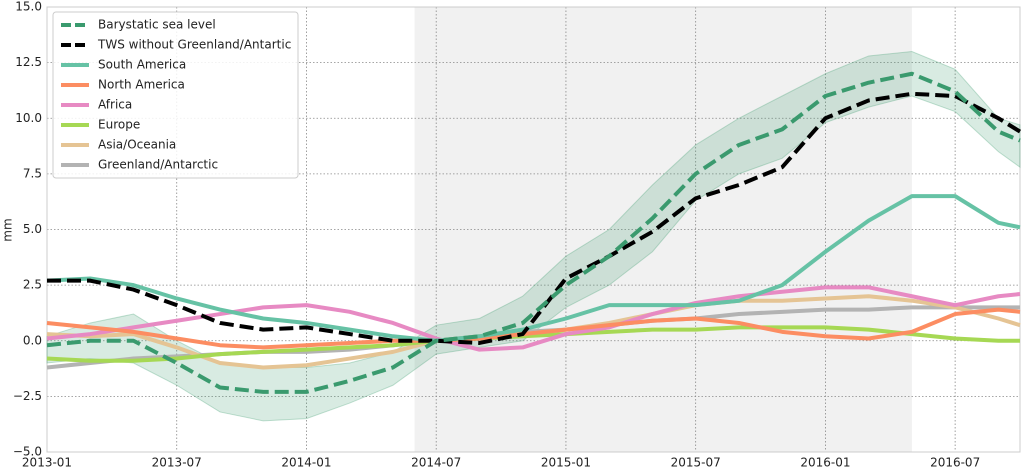 This screenshot has width=1024, height=469. Describe the element at coordinates (955, 462) in the screenshot. I see `x-tick-label: 2016-07` at that location.